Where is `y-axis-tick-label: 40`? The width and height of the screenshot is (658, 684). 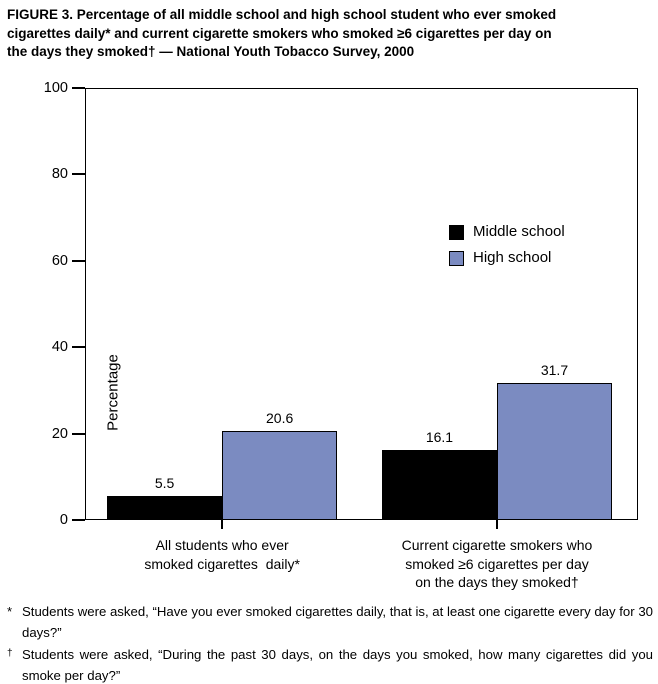 y-axis-tick-label: 40 is located at coordinates (59, 347).